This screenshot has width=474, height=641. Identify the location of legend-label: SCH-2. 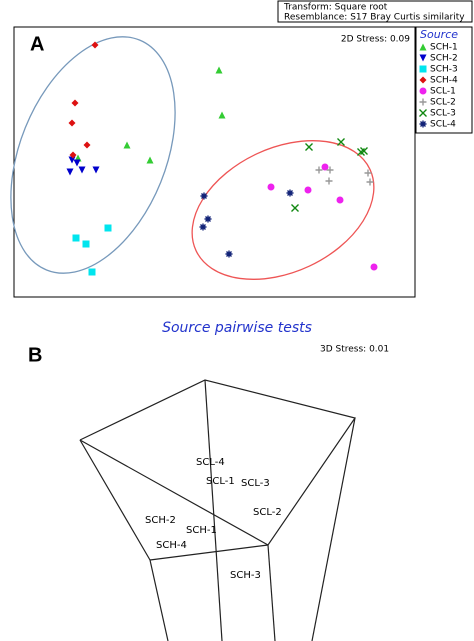
(444, 59).